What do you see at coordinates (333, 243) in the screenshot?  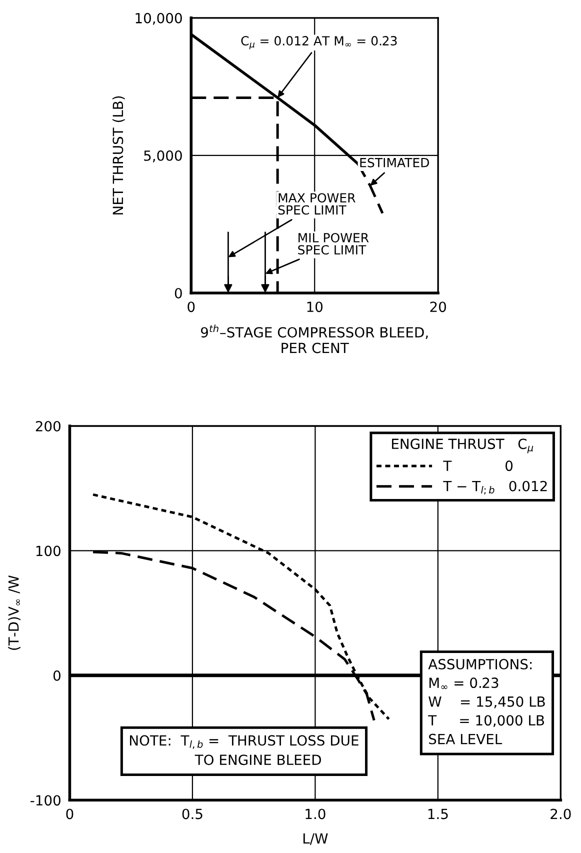 I see `ref-line-label: MIL POWER SPEC LIMIT` at bounding box center [333, 243].